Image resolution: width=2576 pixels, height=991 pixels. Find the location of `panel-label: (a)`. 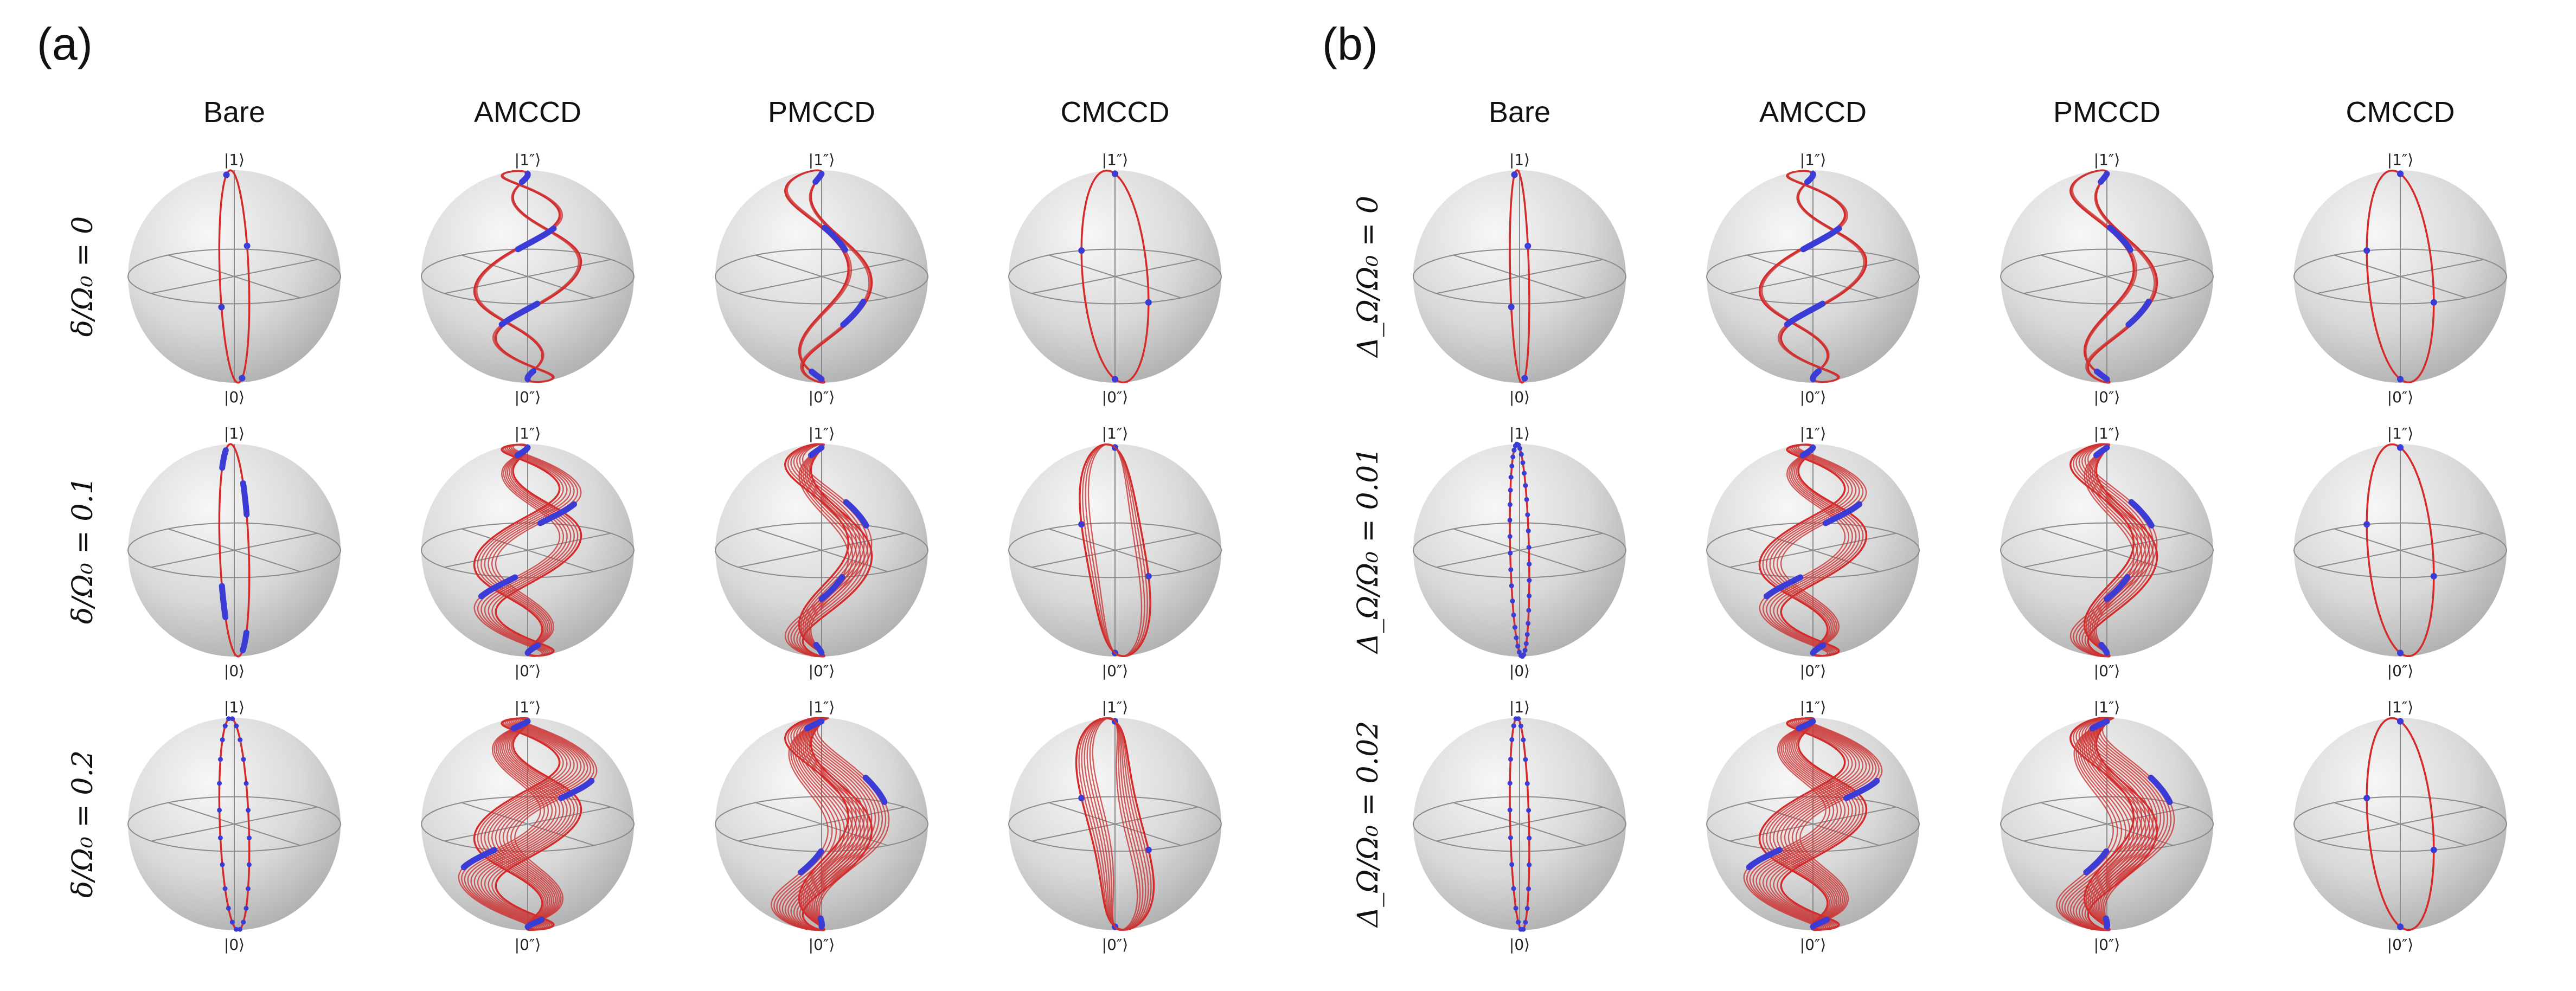

panel-label: (a) is located at coordinates (65, 44).